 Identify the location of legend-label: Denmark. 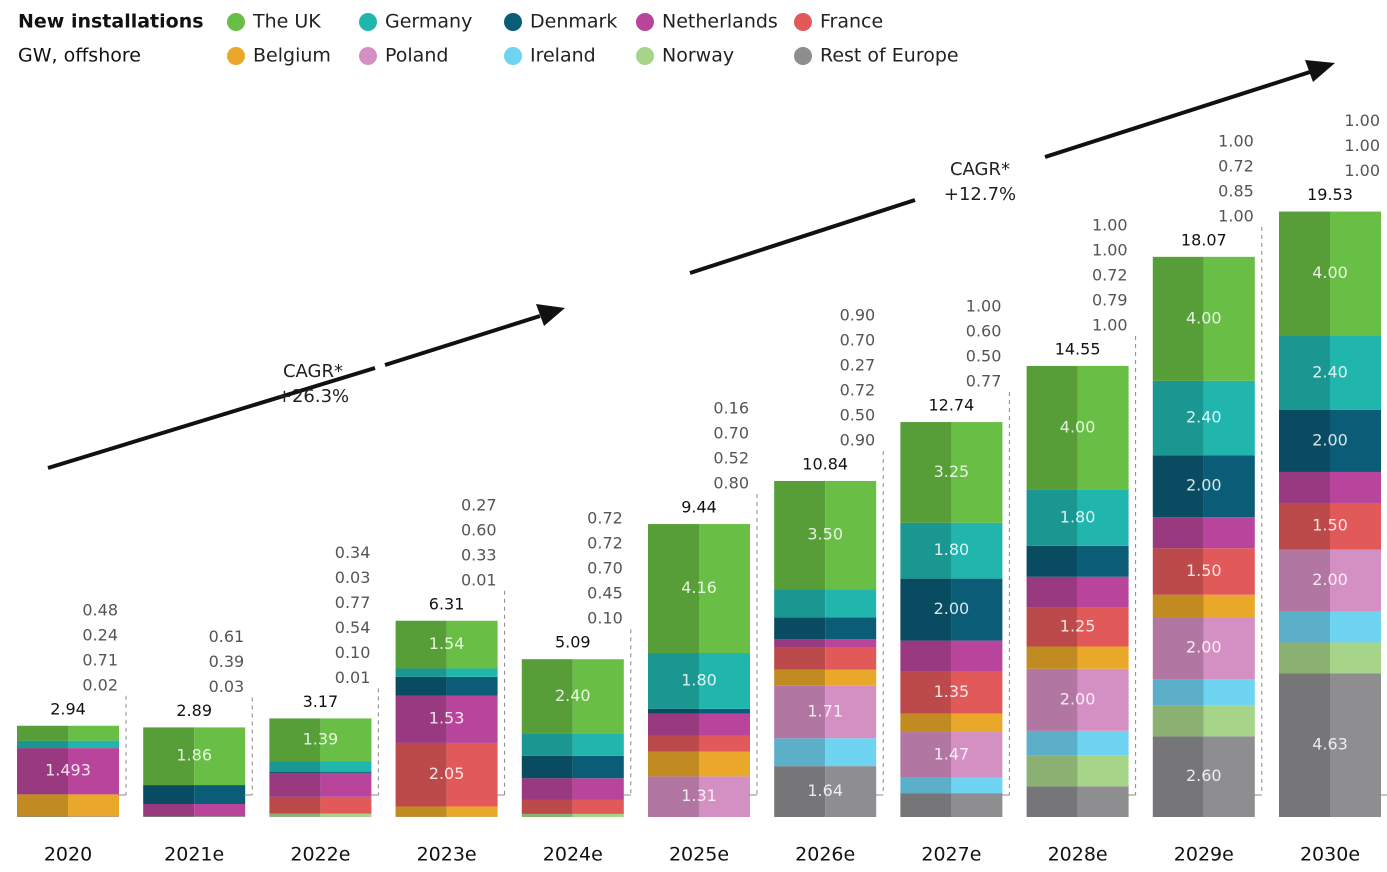
(573, 22).